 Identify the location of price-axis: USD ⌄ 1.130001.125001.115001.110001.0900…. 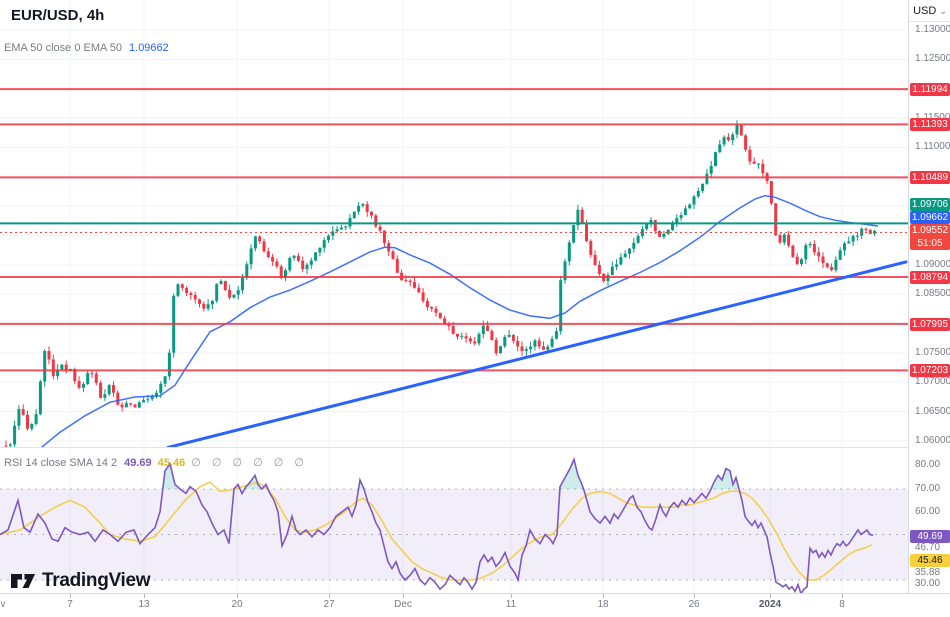
(929, 296).